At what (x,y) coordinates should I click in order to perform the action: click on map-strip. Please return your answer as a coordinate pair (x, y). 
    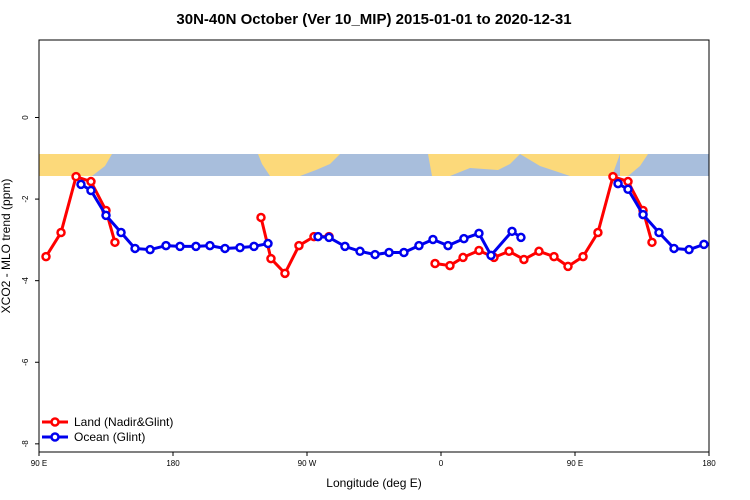
    Looking at the image, I should click on (374, 165).